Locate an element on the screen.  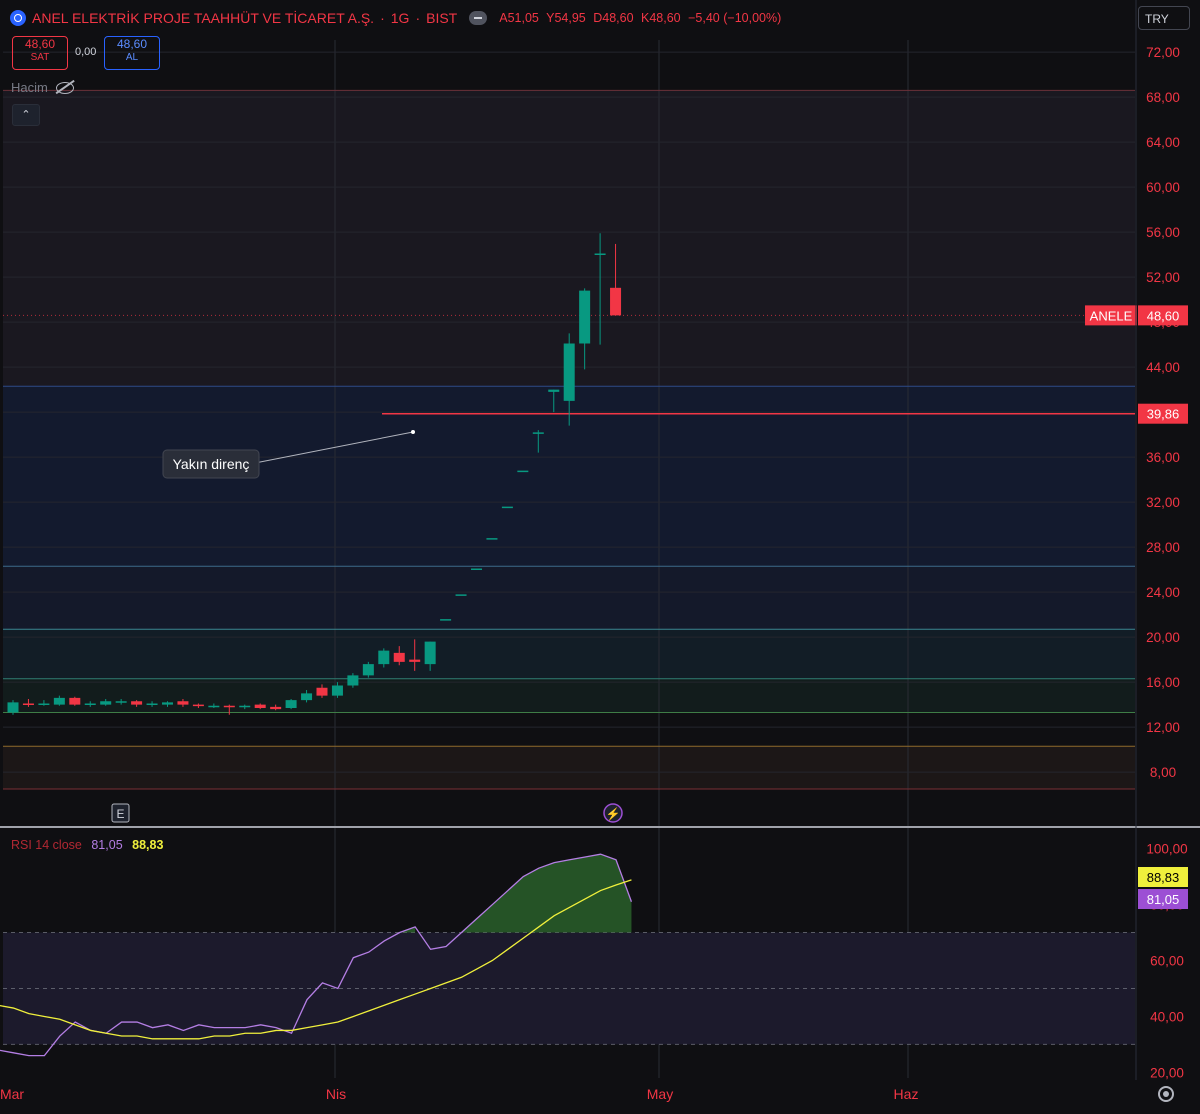
price-tag-value: 48,60 is located at coordinates (1163, 315).